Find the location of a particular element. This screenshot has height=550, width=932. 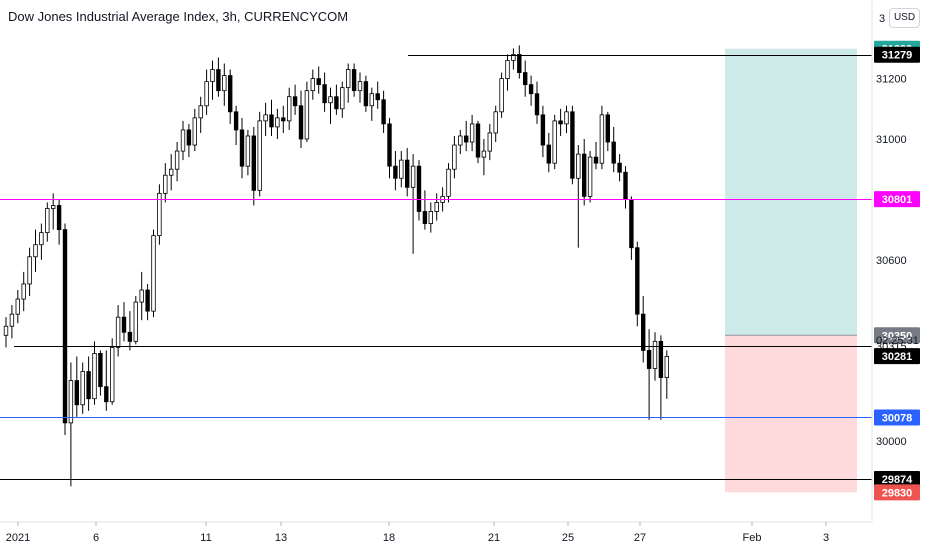

position-tool is located at coordinates (791, 270).